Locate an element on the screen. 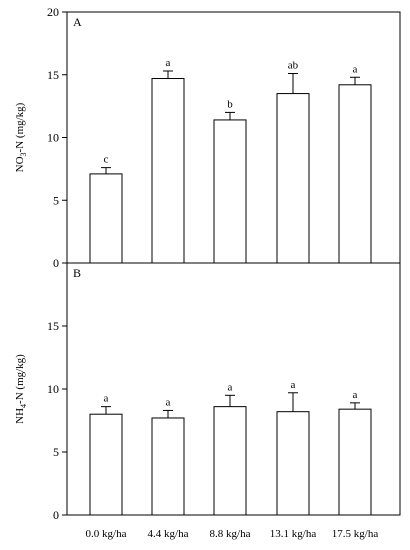  significance-letter: c is located at coordinates (106, 160).